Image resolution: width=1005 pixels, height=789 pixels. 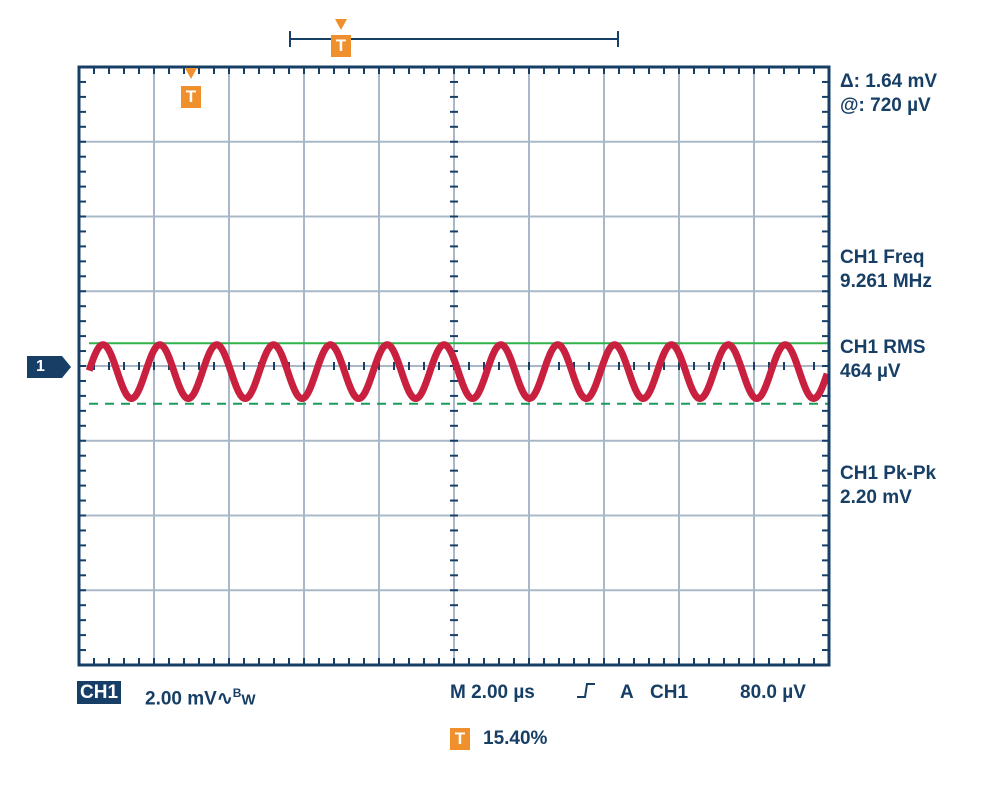 I want to click on trigger-rising-edge-icon, so click(x=586, y=690).